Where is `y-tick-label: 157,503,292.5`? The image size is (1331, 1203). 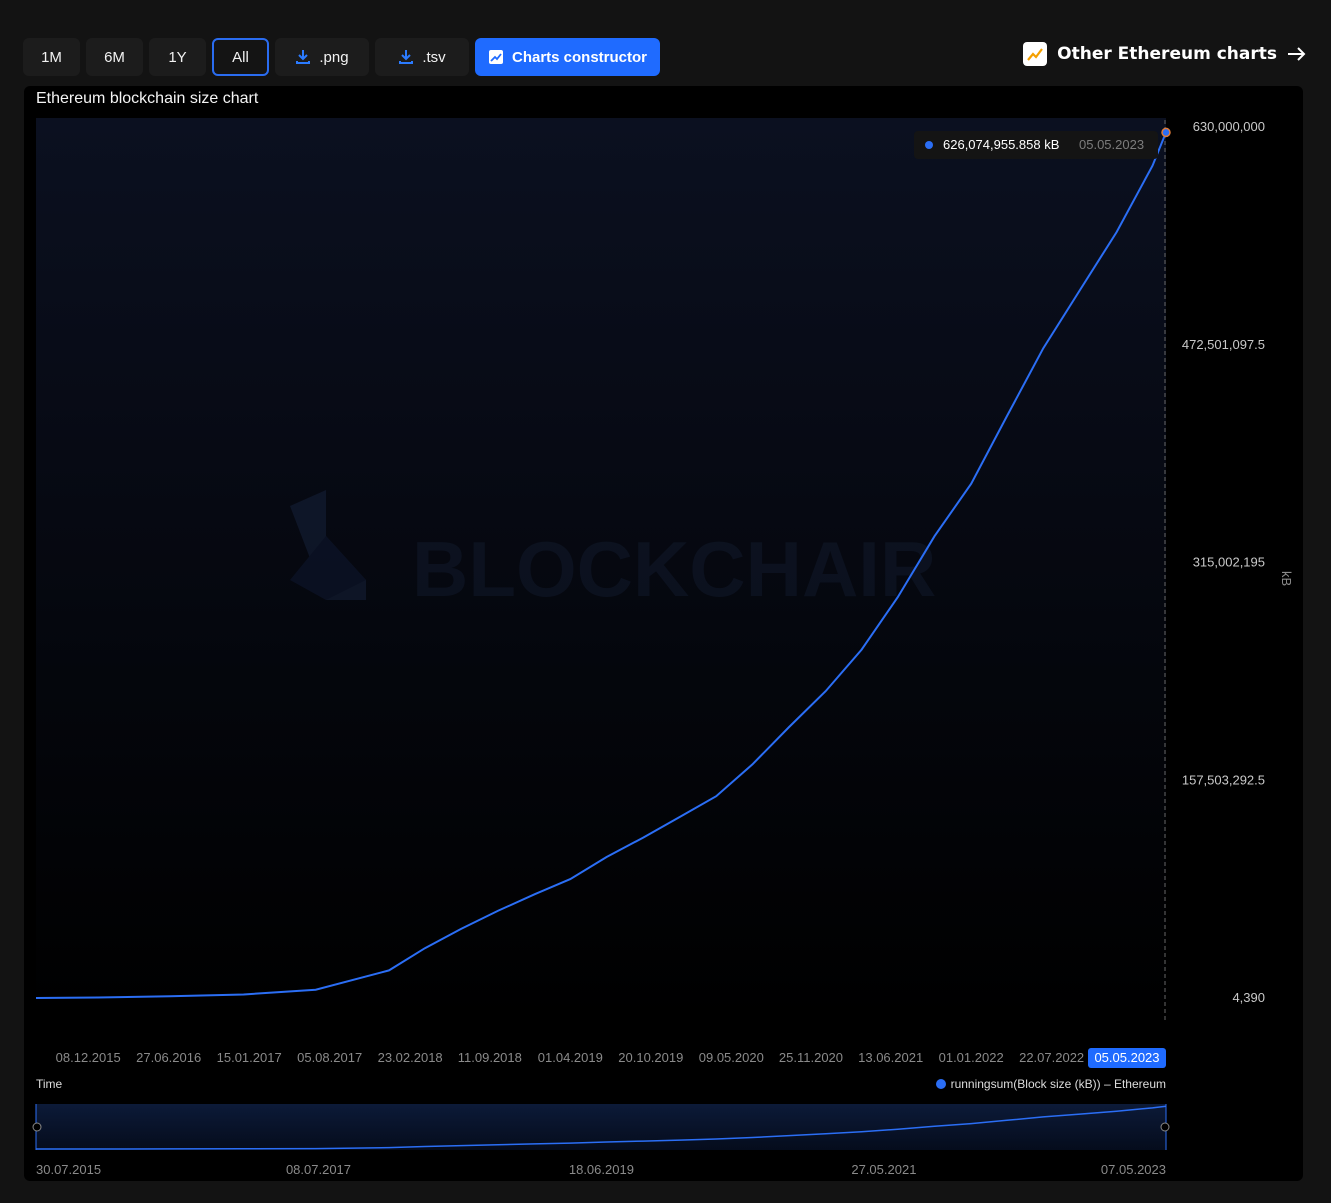 y-tick-label: 157,503,292.5 is located at coordinates (1223, 779).